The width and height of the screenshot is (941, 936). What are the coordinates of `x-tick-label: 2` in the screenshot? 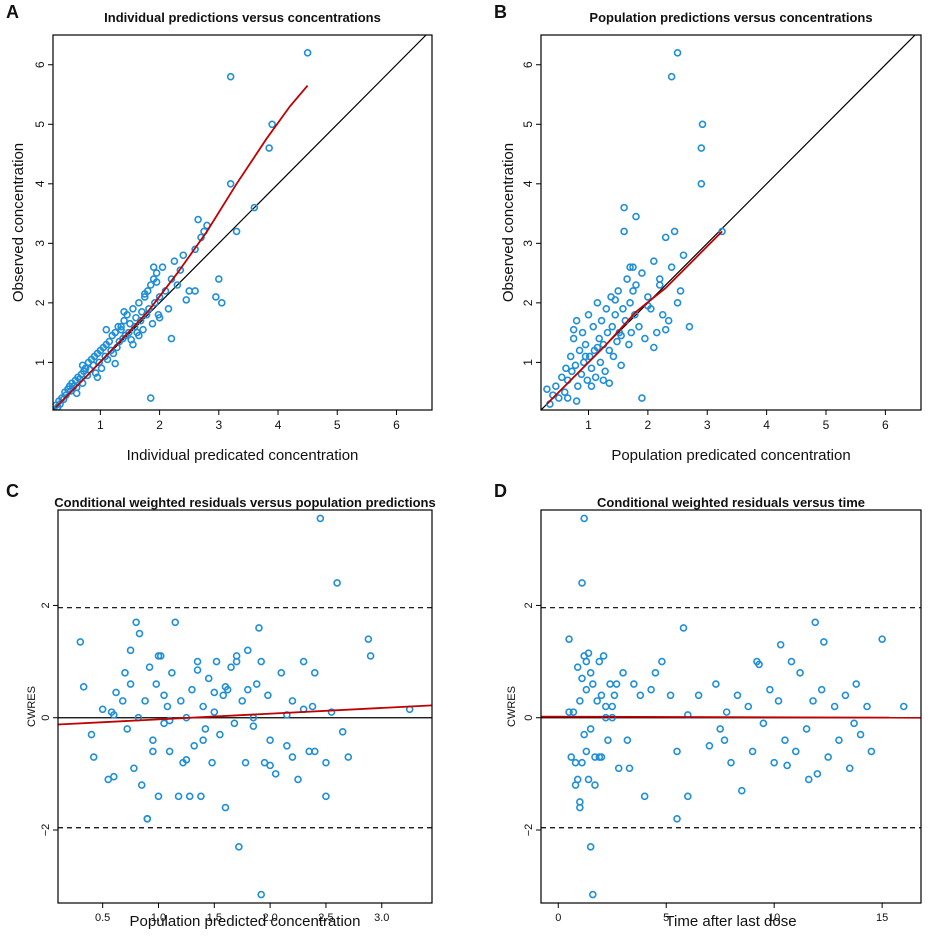 It's located at (159, 425).